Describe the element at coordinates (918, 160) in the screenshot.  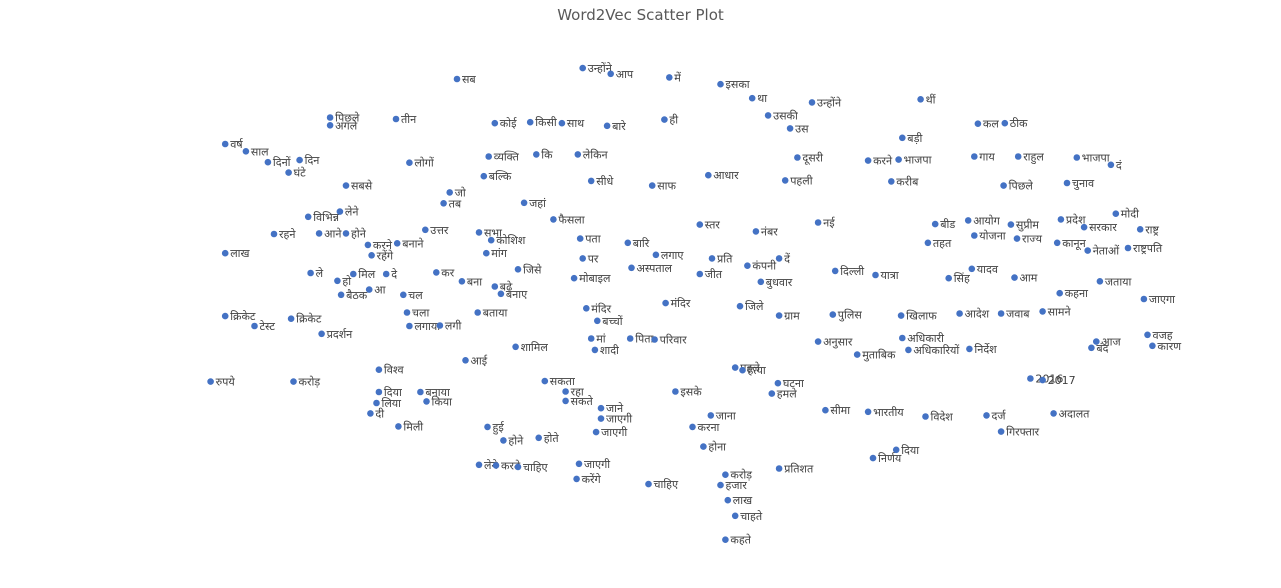
I see `point-label: भाजपा` at that location.